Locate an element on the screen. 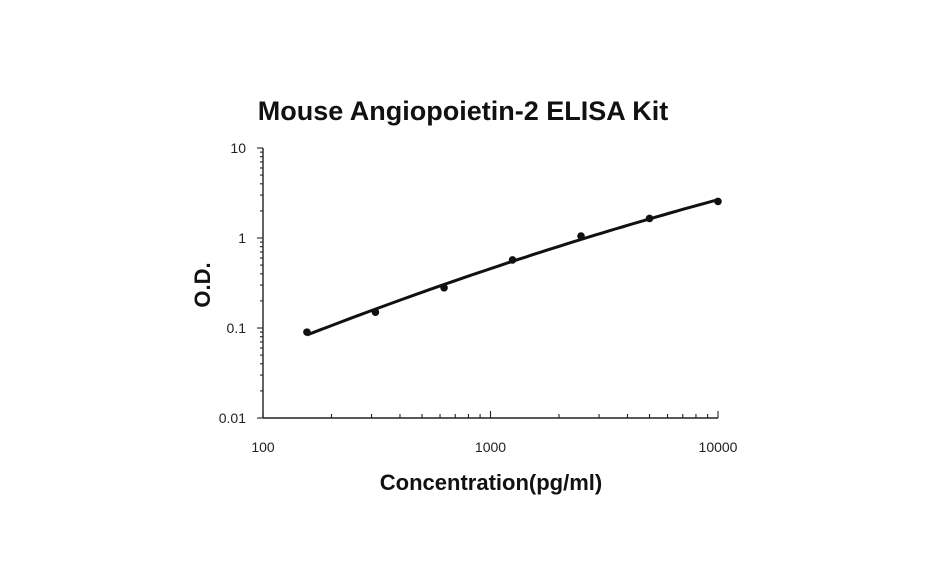  x-axis is located at coordinates (490, 415).